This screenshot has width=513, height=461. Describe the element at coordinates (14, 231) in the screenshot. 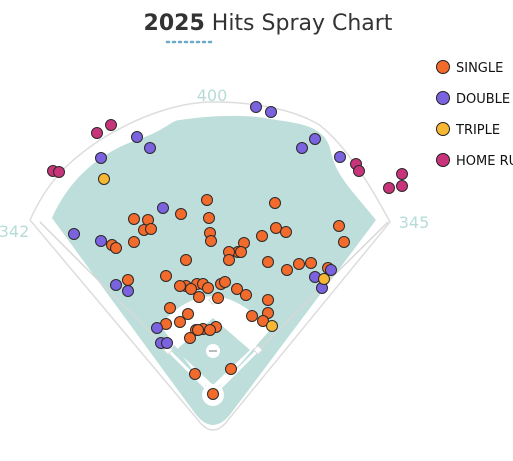

I see `fence-label-left: 342` at that location.